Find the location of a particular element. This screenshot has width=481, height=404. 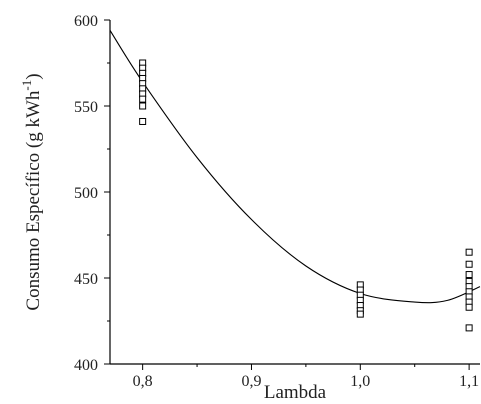

x-tick-label: 1,1 is located at coordinates (469, 381).